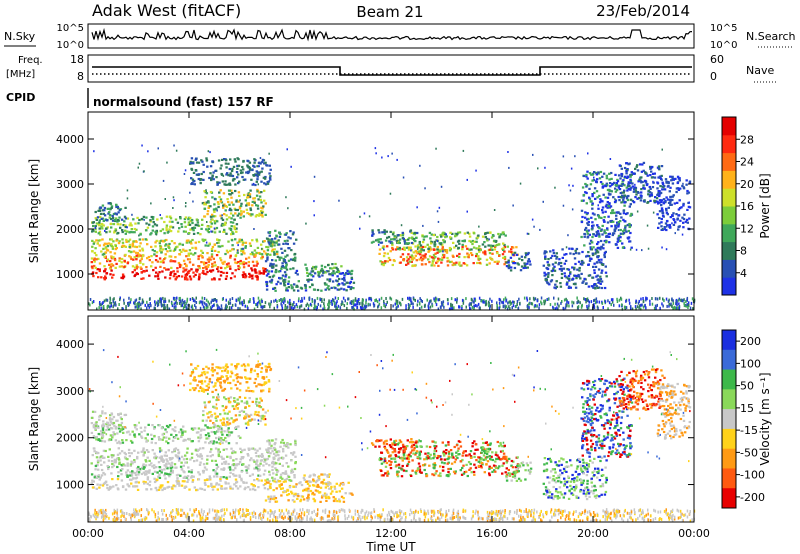  I want to click on nsky-tick-high: 10^5, so click(70, 28).